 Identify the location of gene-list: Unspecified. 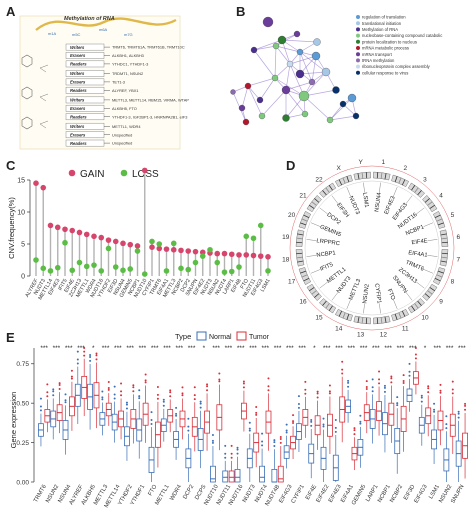
(122, 143).